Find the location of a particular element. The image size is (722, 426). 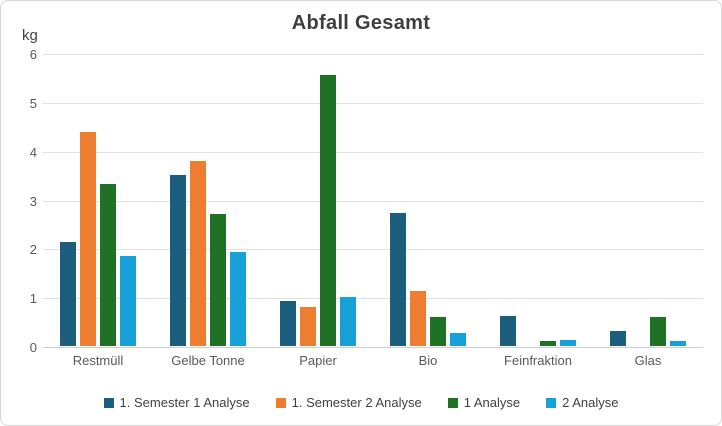

chart-title: Abfall Gesamt is located at coordinates (361, 23).